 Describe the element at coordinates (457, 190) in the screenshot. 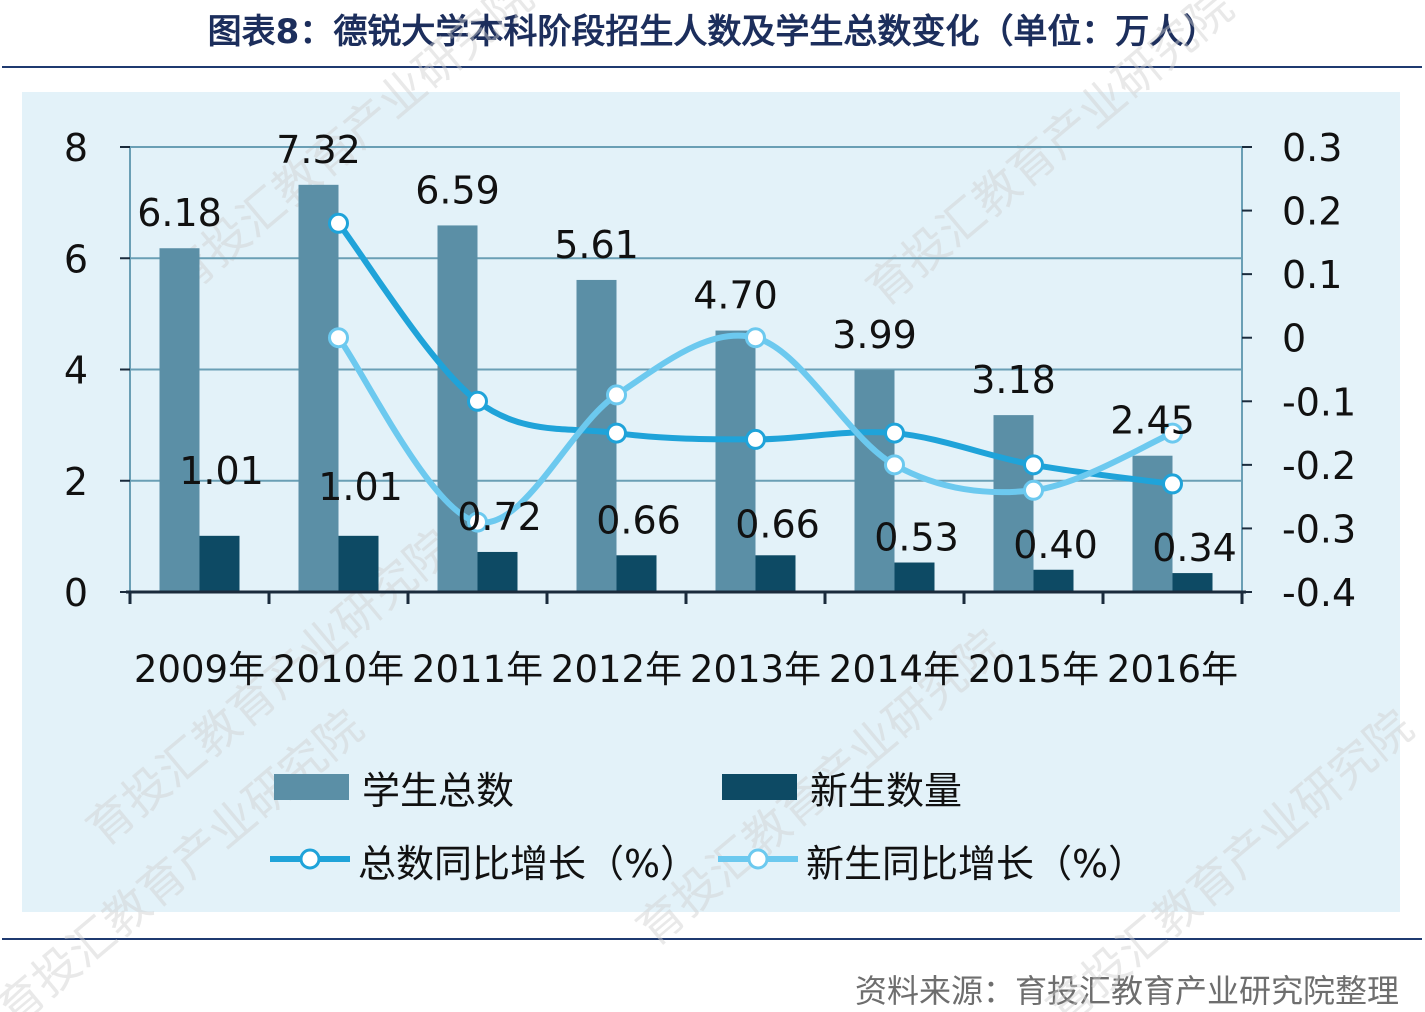

I see `data-label-total: 6.59` at that location.